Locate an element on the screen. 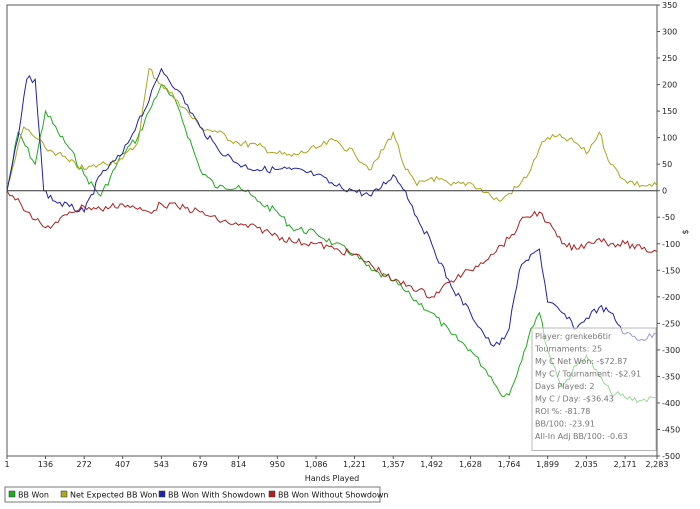 Image resolution: width=700 pixels, height=509 pixels. x-tick-label: 136 is located at coordinates (45, 464).